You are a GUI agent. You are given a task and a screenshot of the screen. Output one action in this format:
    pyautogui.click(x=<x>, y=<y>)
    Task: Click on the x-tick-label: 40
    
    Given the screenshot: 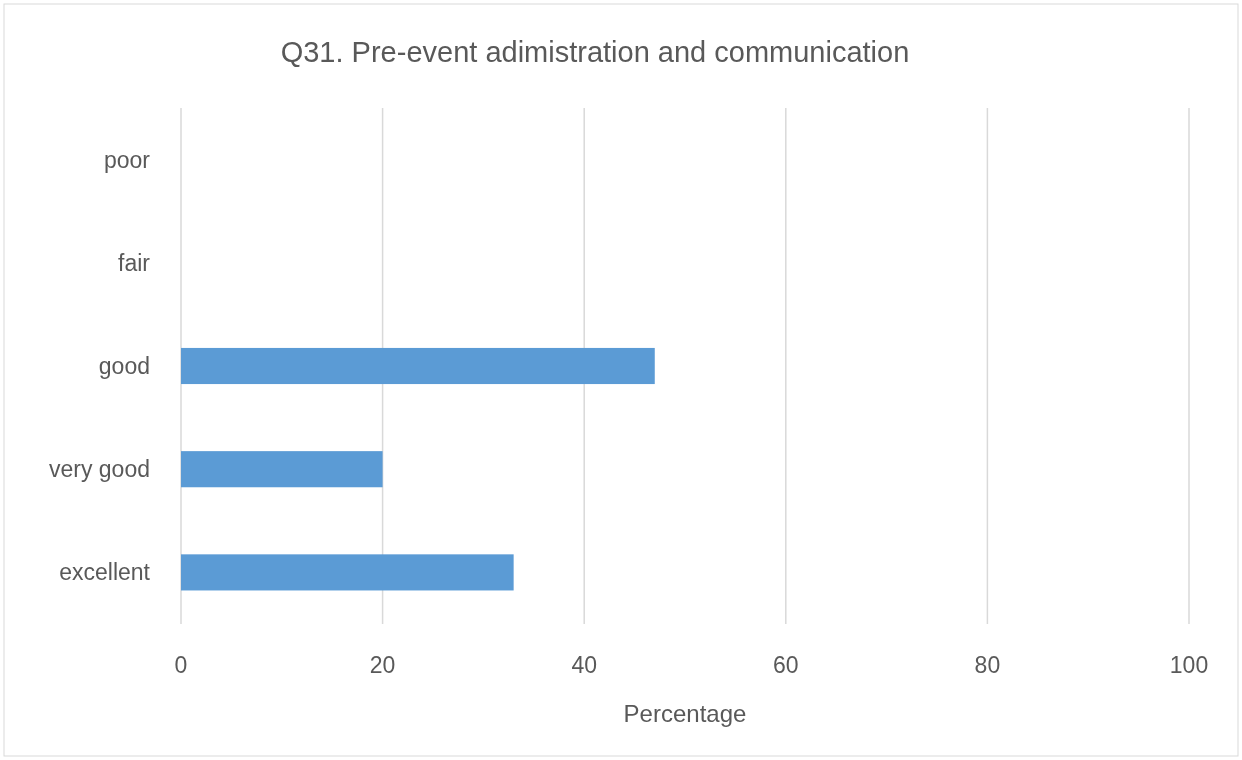 What is the action you would take?
    pyautogui.click(x=584, y=665)
    